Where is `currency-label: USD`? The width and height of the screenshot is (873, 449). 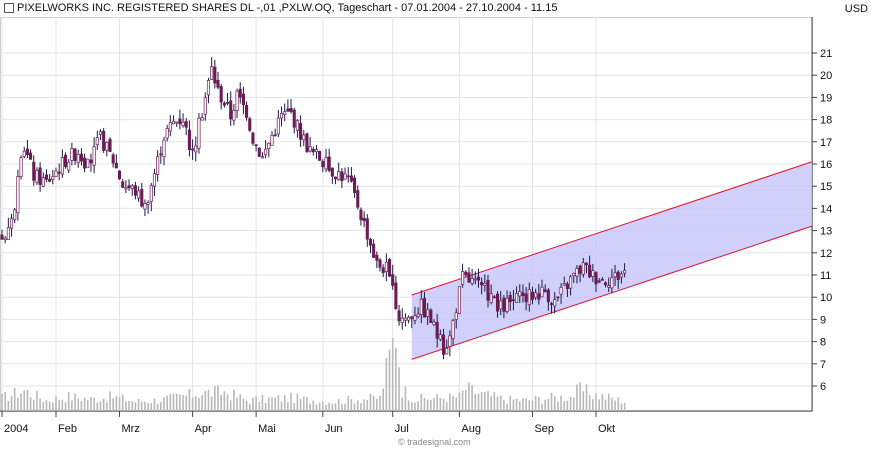 currency-label: USD is located at coordinates (856, 9).